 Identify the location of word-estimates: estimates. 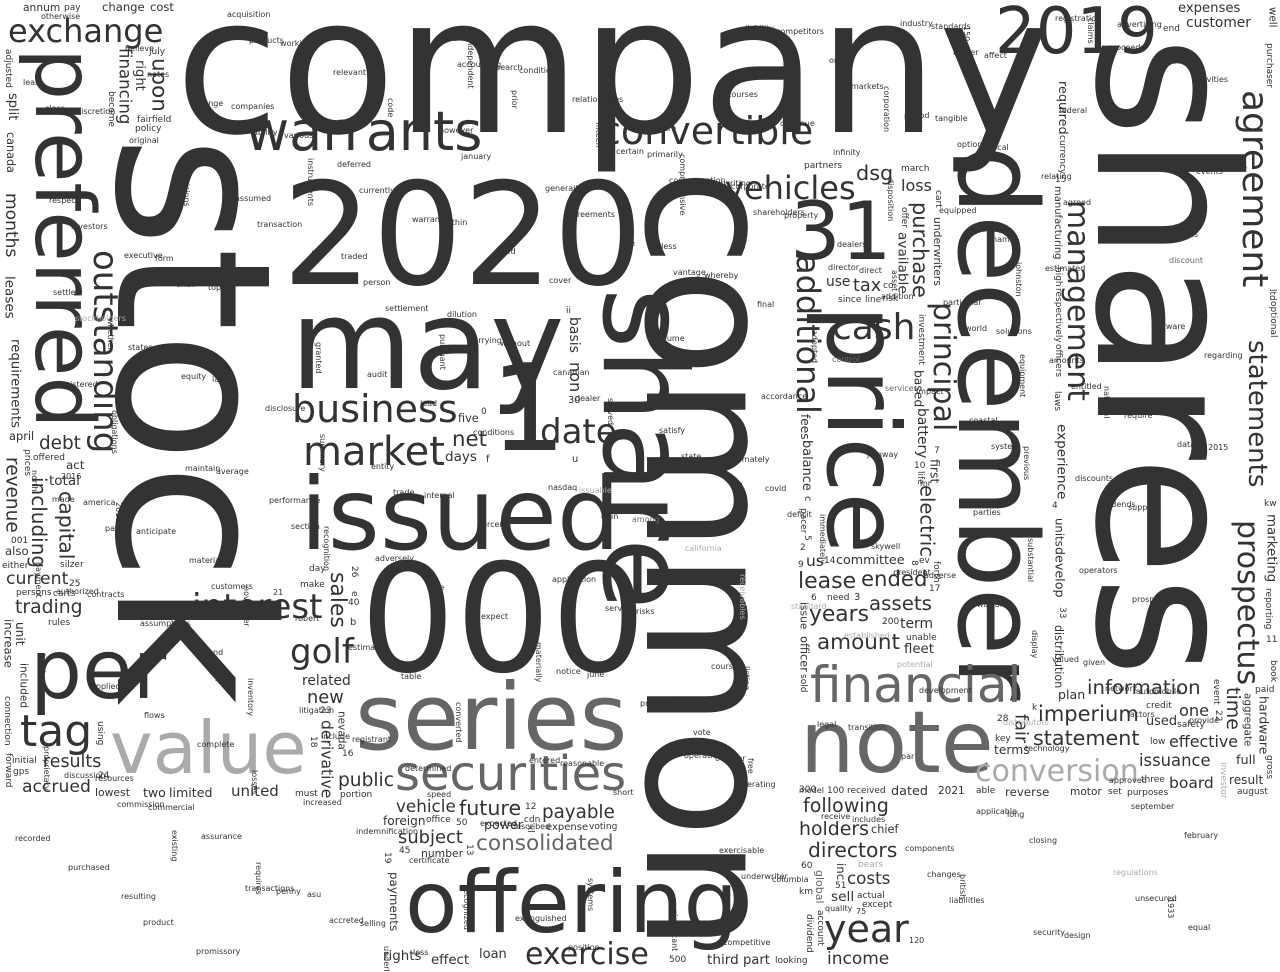
(368, 647).